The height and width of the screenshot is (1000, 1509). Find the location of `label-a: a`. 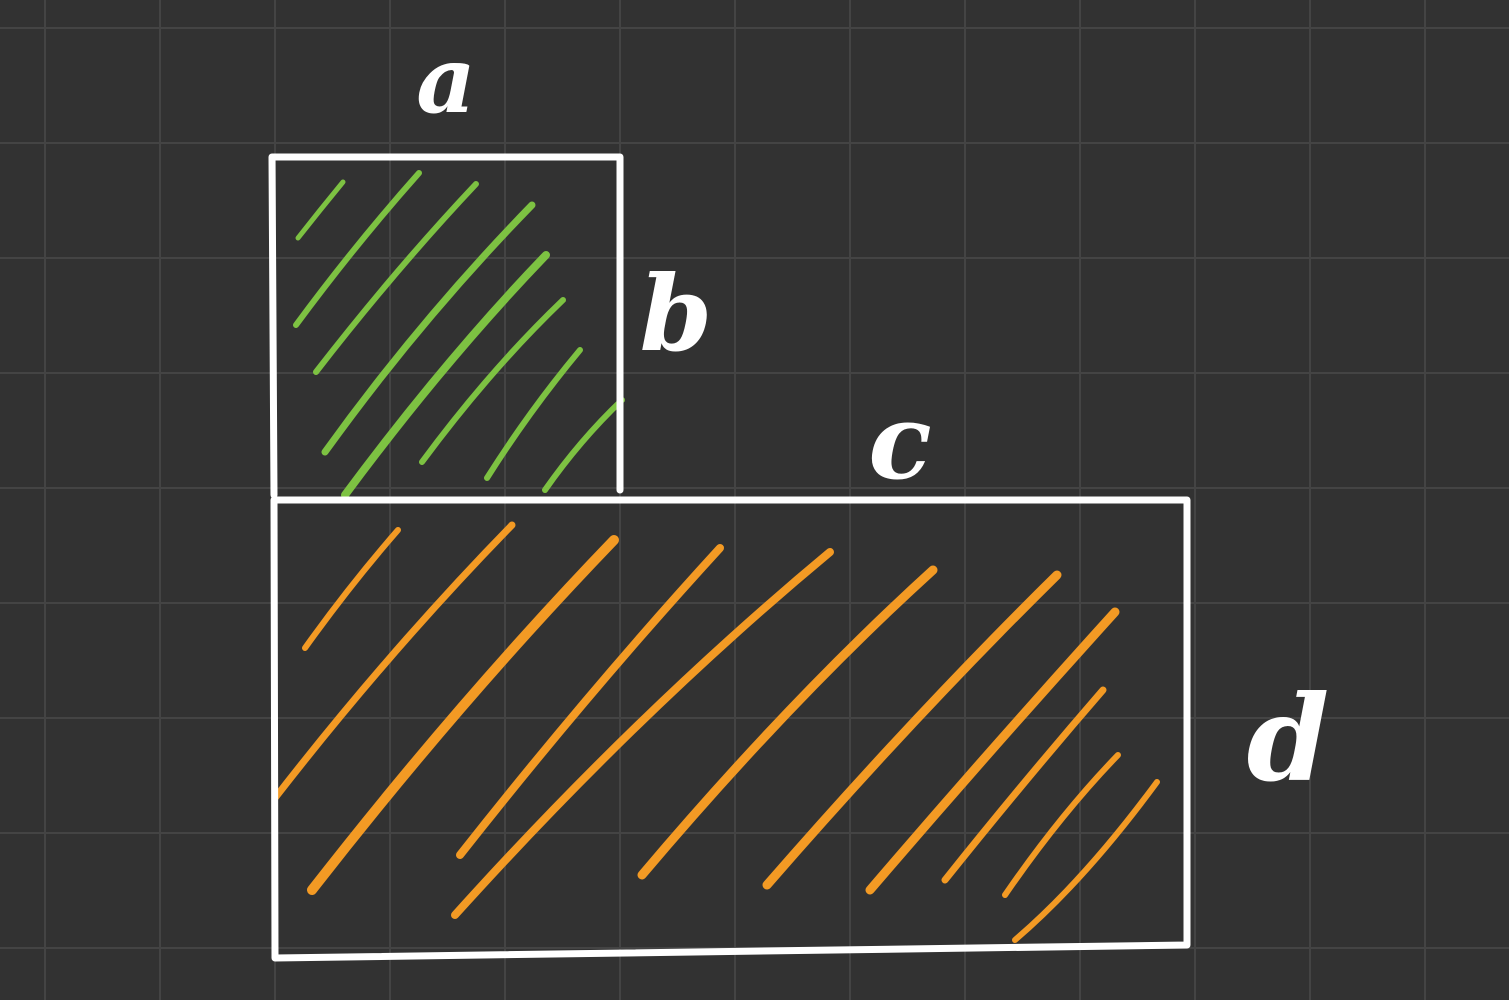

label-a: a is located at coordinates (446, 80).